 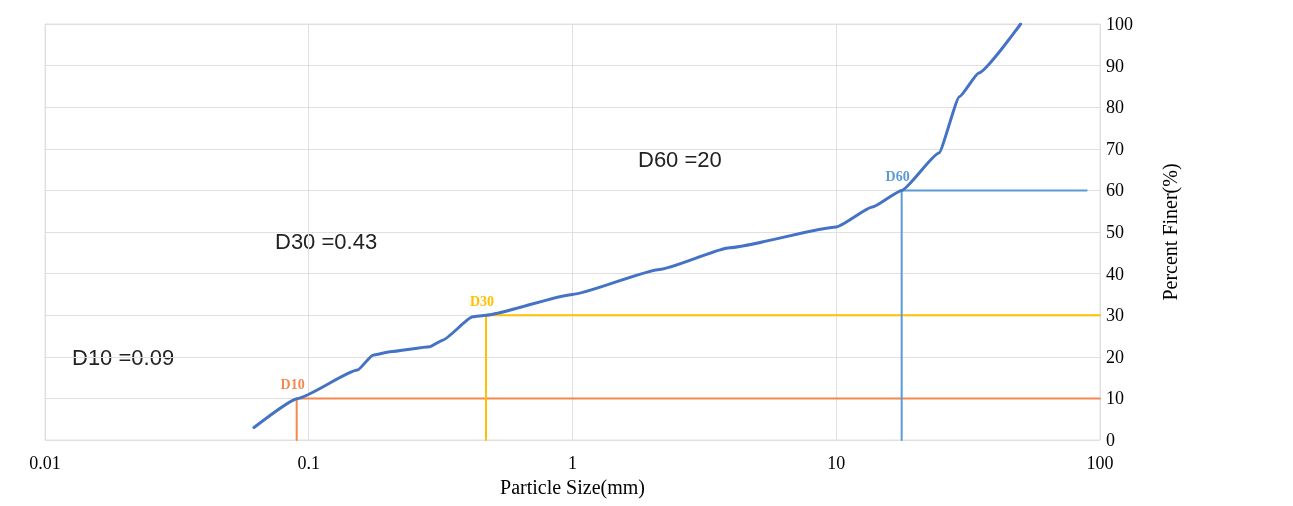 I want to click on y-tick-label: 80, so click(x=1115, y=107).